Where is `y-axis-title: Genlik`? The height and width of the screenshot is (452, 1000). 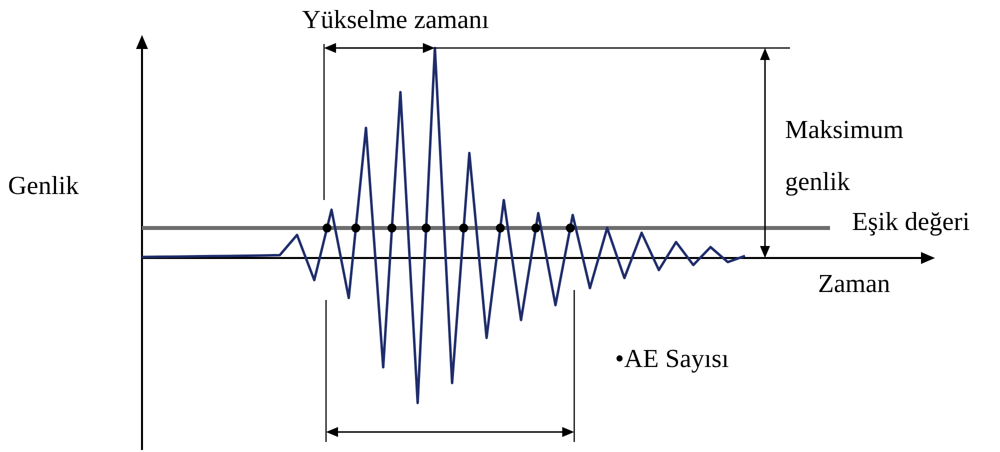 y-axis-title: Genlik is located at coordinates (43, 186).